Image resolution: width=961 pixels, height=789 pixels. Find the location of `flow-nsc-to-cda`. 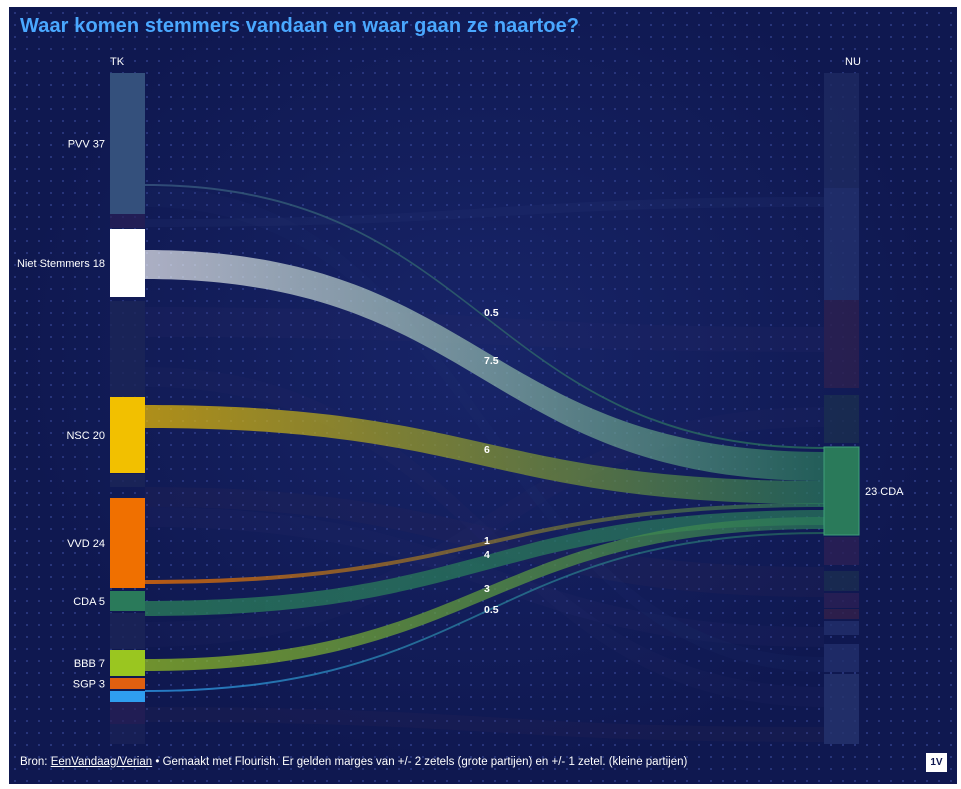

flow-nsc-to-cda is located at coordinates (484, 454).